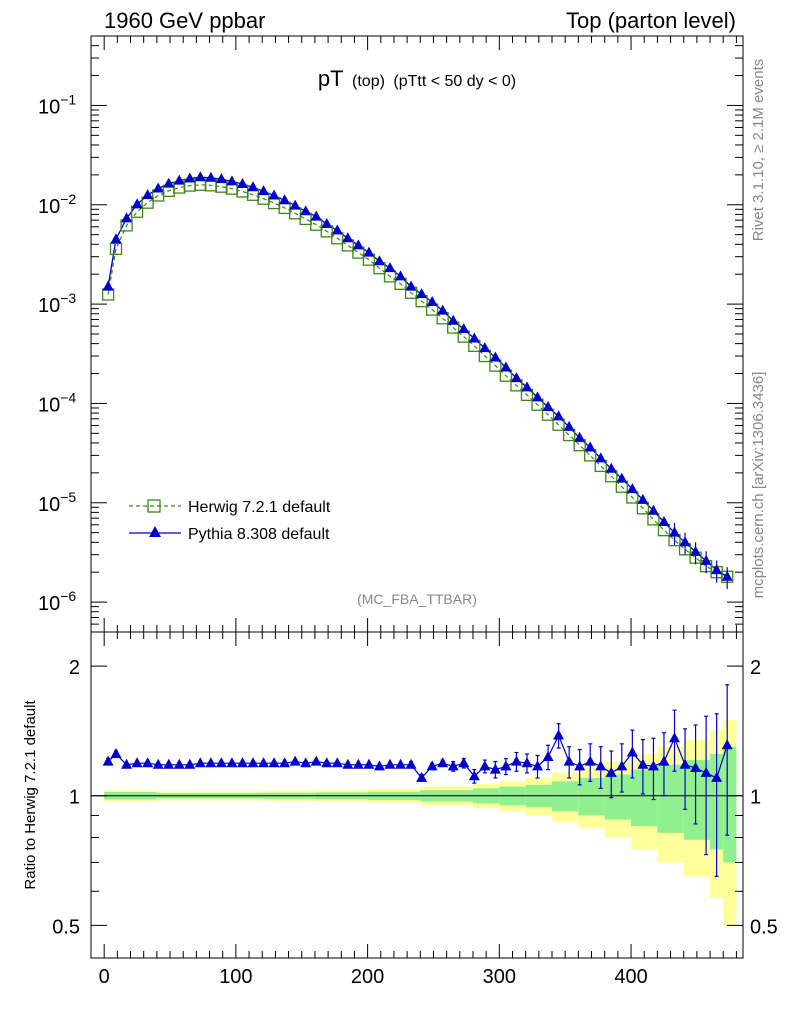 The width and height of the screenshot is (786, 1024). I want to click on main-ytick-label: 10⁻⁴, so click(57, 402).